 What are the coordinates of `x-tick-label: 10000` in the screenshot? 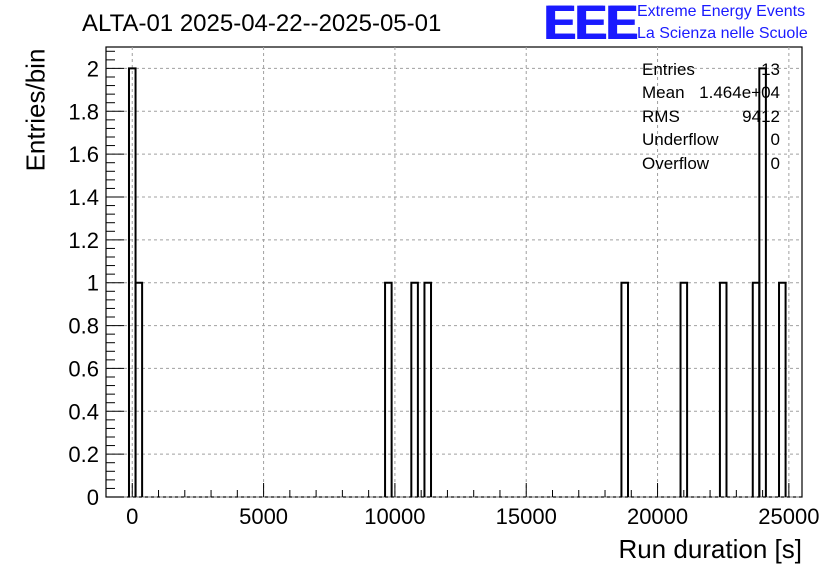 It's located at (394, 516).